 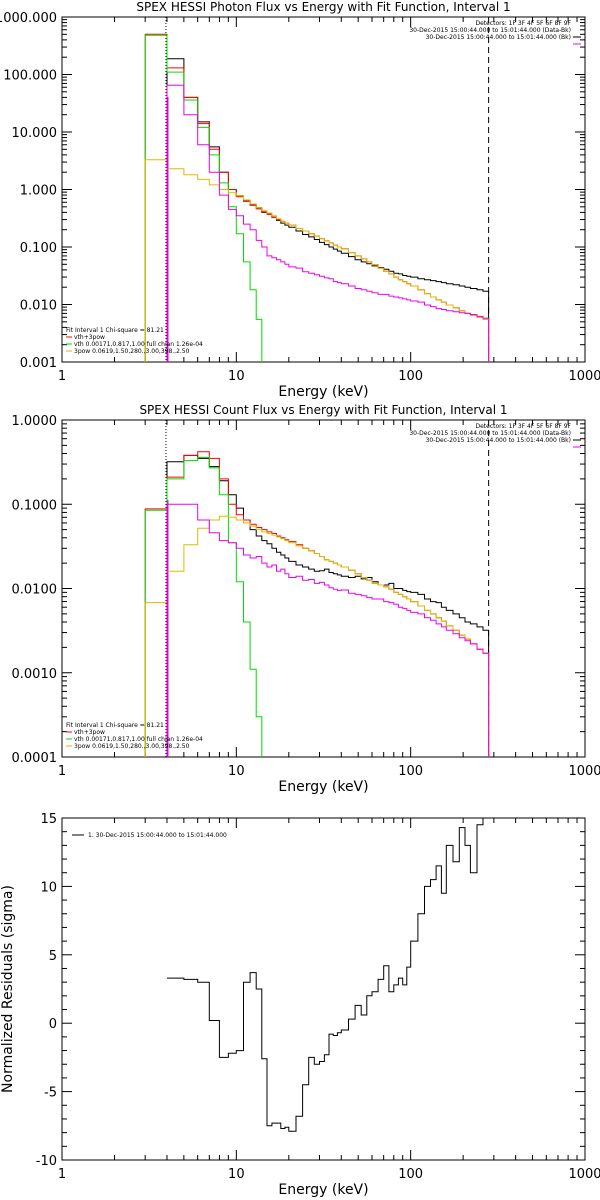 I want to click on y-tick-label: 0.001, so click(x=38, y=363).